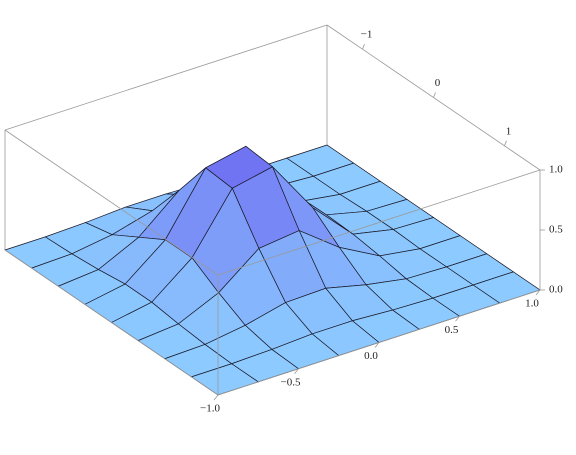  I want to click on y-tick-label: −1, so click(367, 35).